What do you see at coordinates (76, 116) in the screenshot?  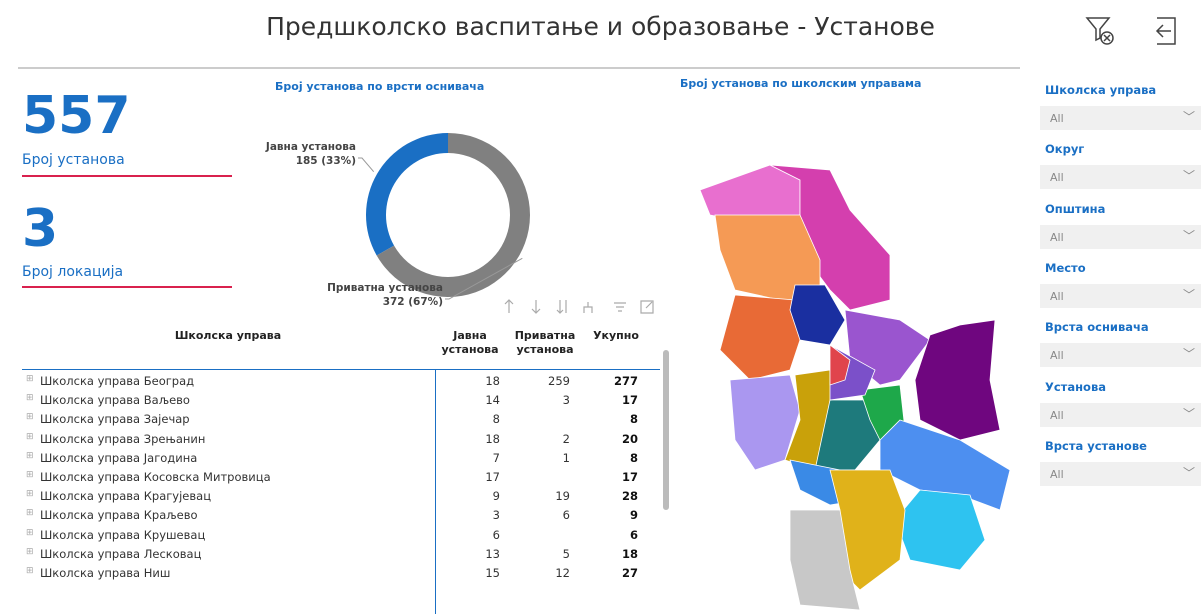 I see `kpi-value: 557` at bounding box center [76, 116].